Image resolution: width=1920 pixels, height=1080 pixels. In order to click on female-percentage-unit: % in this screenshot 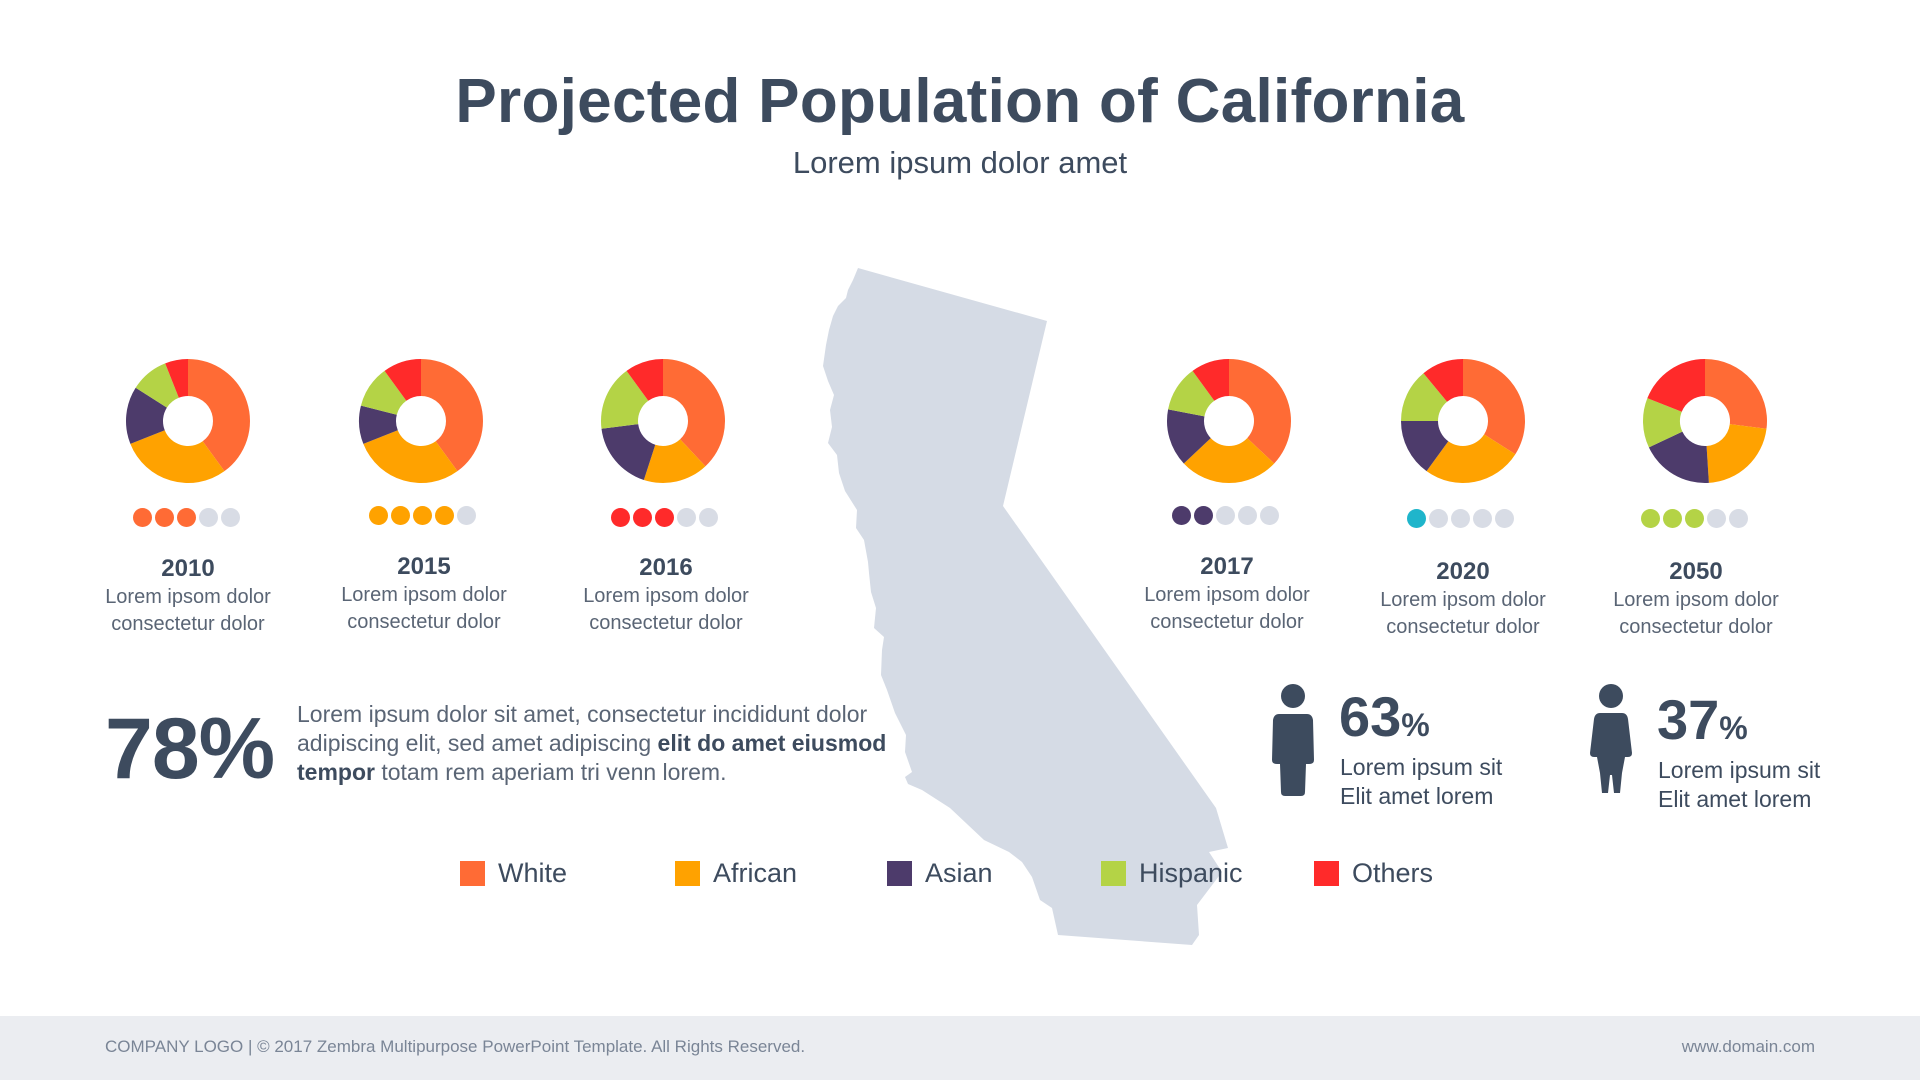, I will do `click(1733, 728)`.